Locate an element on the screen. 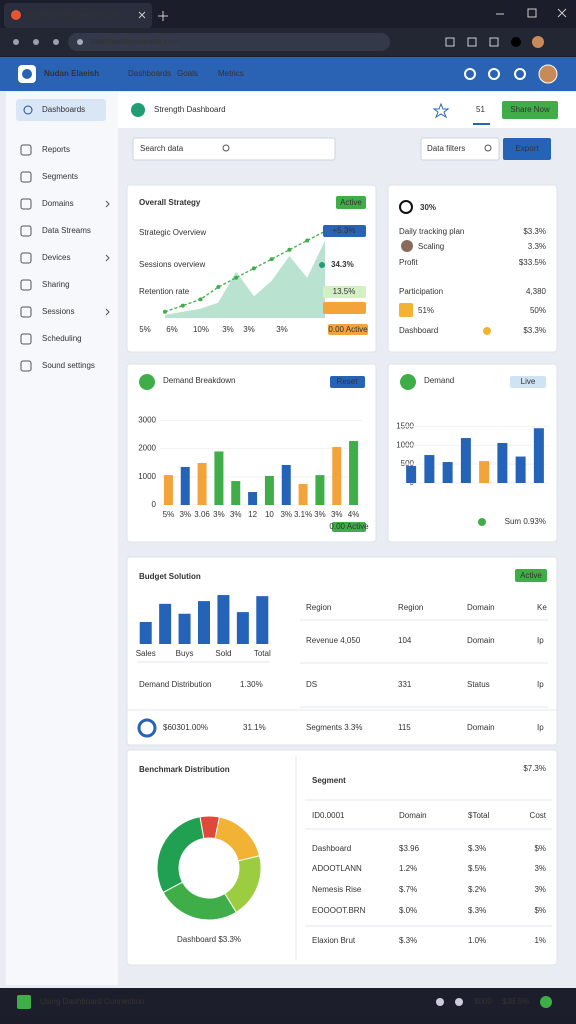 The height and width of the screenshot is (1024, 576). sidebar-icon is located at coordinates (26, 150).